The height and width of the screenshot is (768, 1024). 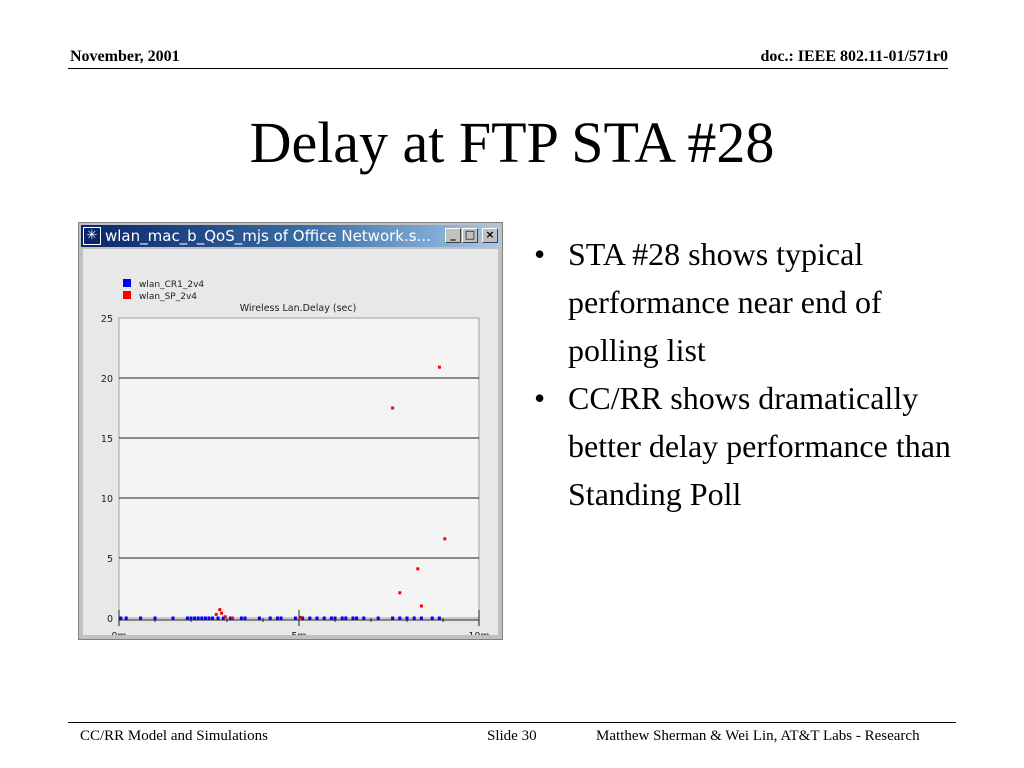 What do you see at coordinates (490, 235) in the screenshot?
I see `close-button: ×` at bounding box center [490, 235].